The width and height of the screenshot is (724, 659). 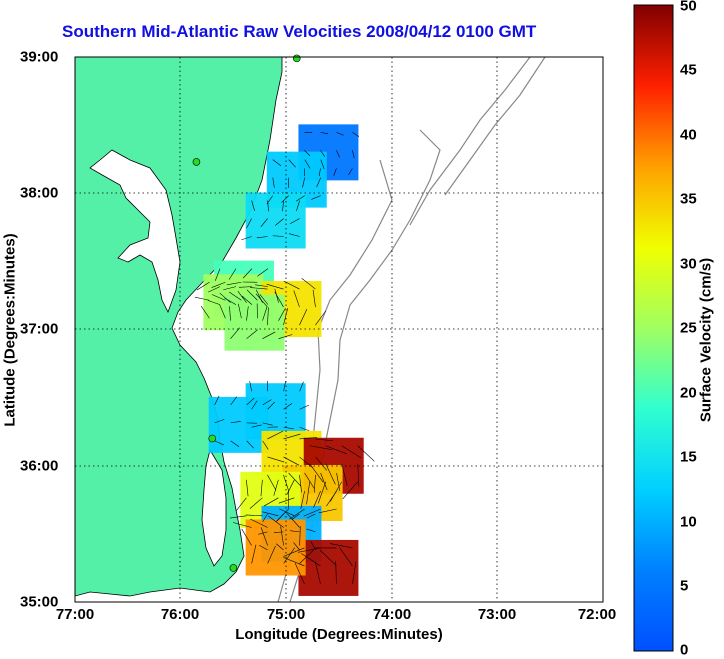 What do you see at coordinates (392, 614) in the screenshot?
I see `x-tick-label: 74:00` at bounding box center [392, 614].